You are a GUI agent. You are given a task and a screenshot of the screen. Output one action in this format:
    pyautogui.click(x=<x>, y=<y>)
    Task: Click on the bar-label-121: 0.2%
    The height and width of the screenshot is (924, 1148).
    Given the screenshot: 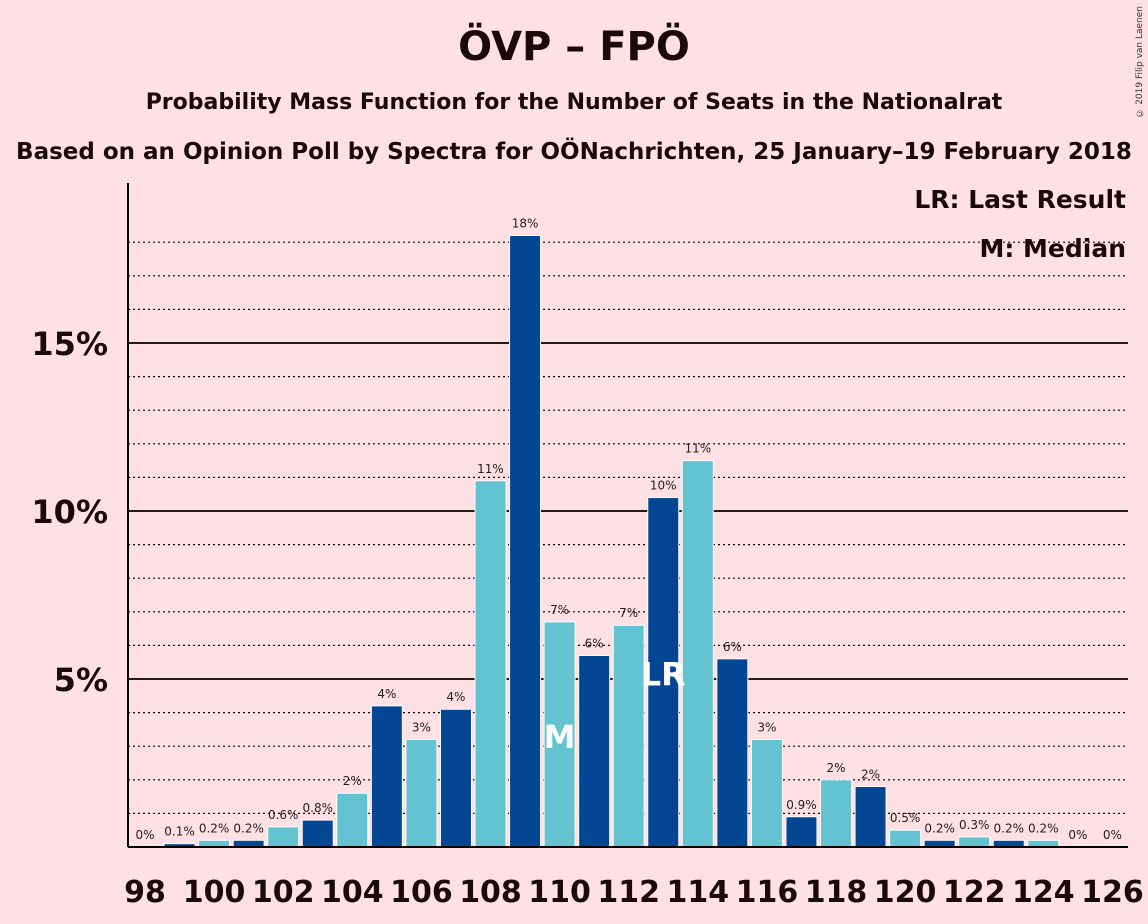 What is the action you would take?
    pyautogui.click(x=939, y=828)
    